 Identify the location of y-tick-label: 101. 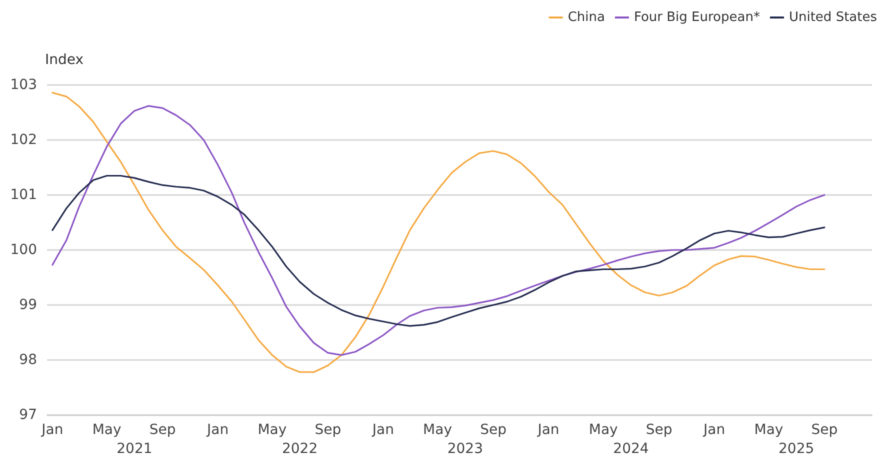
(23, 195).